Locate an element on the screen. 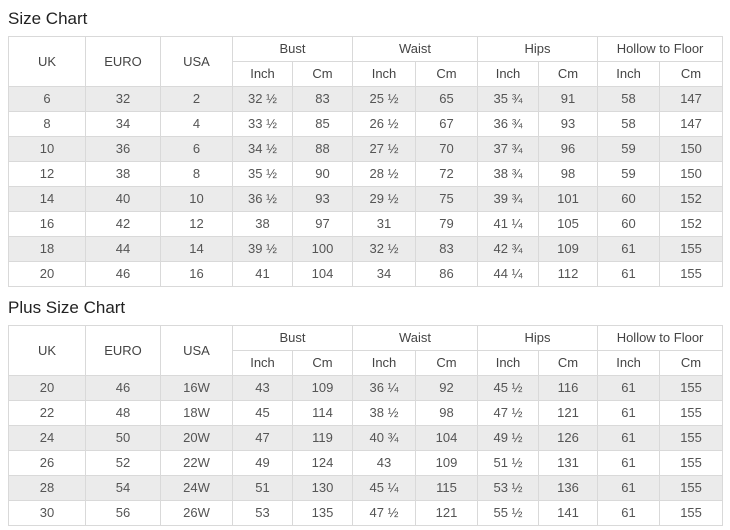  table-cell: 124 is located at coordinates (322, 463).